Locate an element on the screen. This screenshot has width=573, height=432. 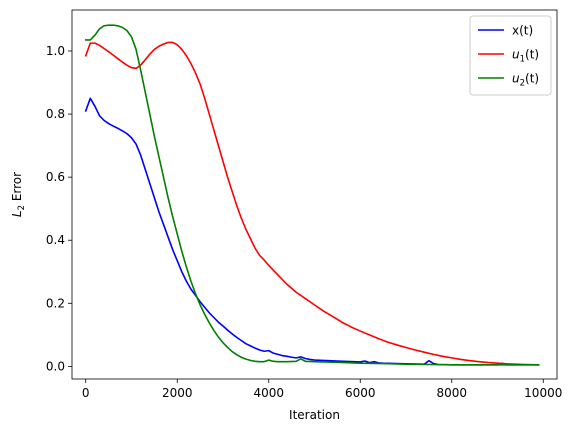
y-tick-label: 0.8 is located at coordinates (55, 114).